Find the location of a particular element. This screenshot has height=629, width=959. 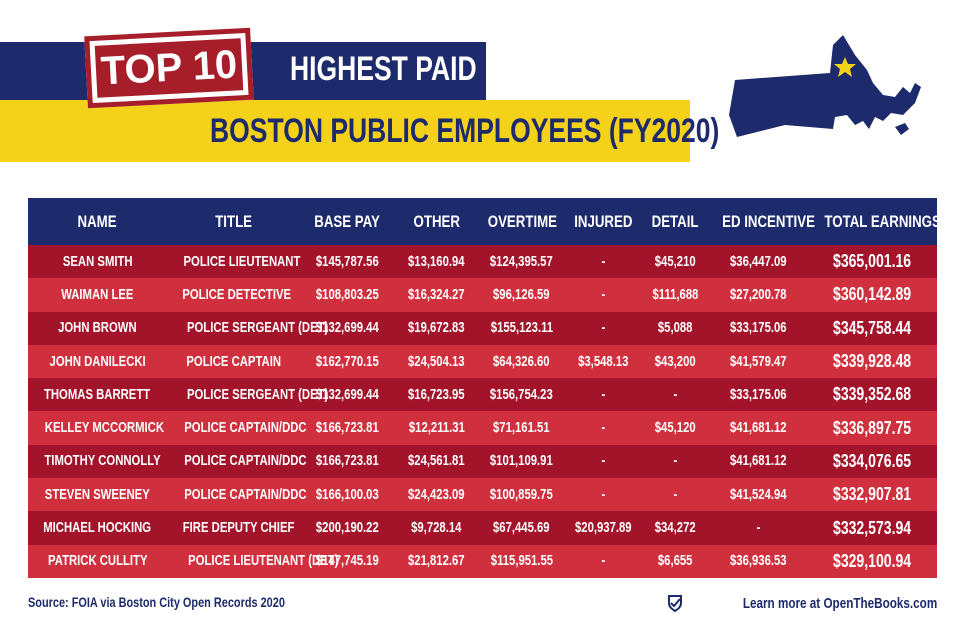

table-cell: SEAN SMITH is located at coordinates (97, 262).